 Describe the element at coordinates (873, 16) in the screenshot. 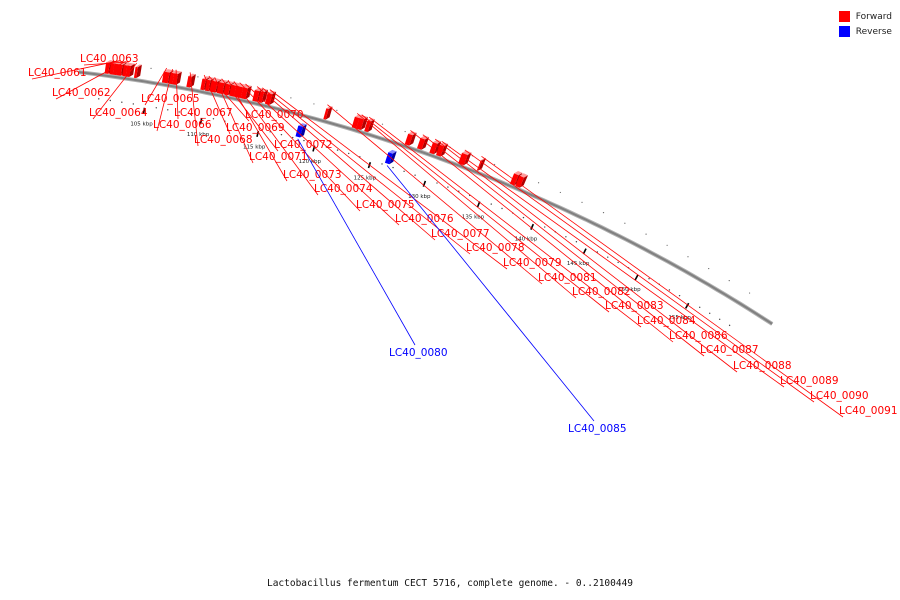

I see `legend-label-forward: Forward` at that location.